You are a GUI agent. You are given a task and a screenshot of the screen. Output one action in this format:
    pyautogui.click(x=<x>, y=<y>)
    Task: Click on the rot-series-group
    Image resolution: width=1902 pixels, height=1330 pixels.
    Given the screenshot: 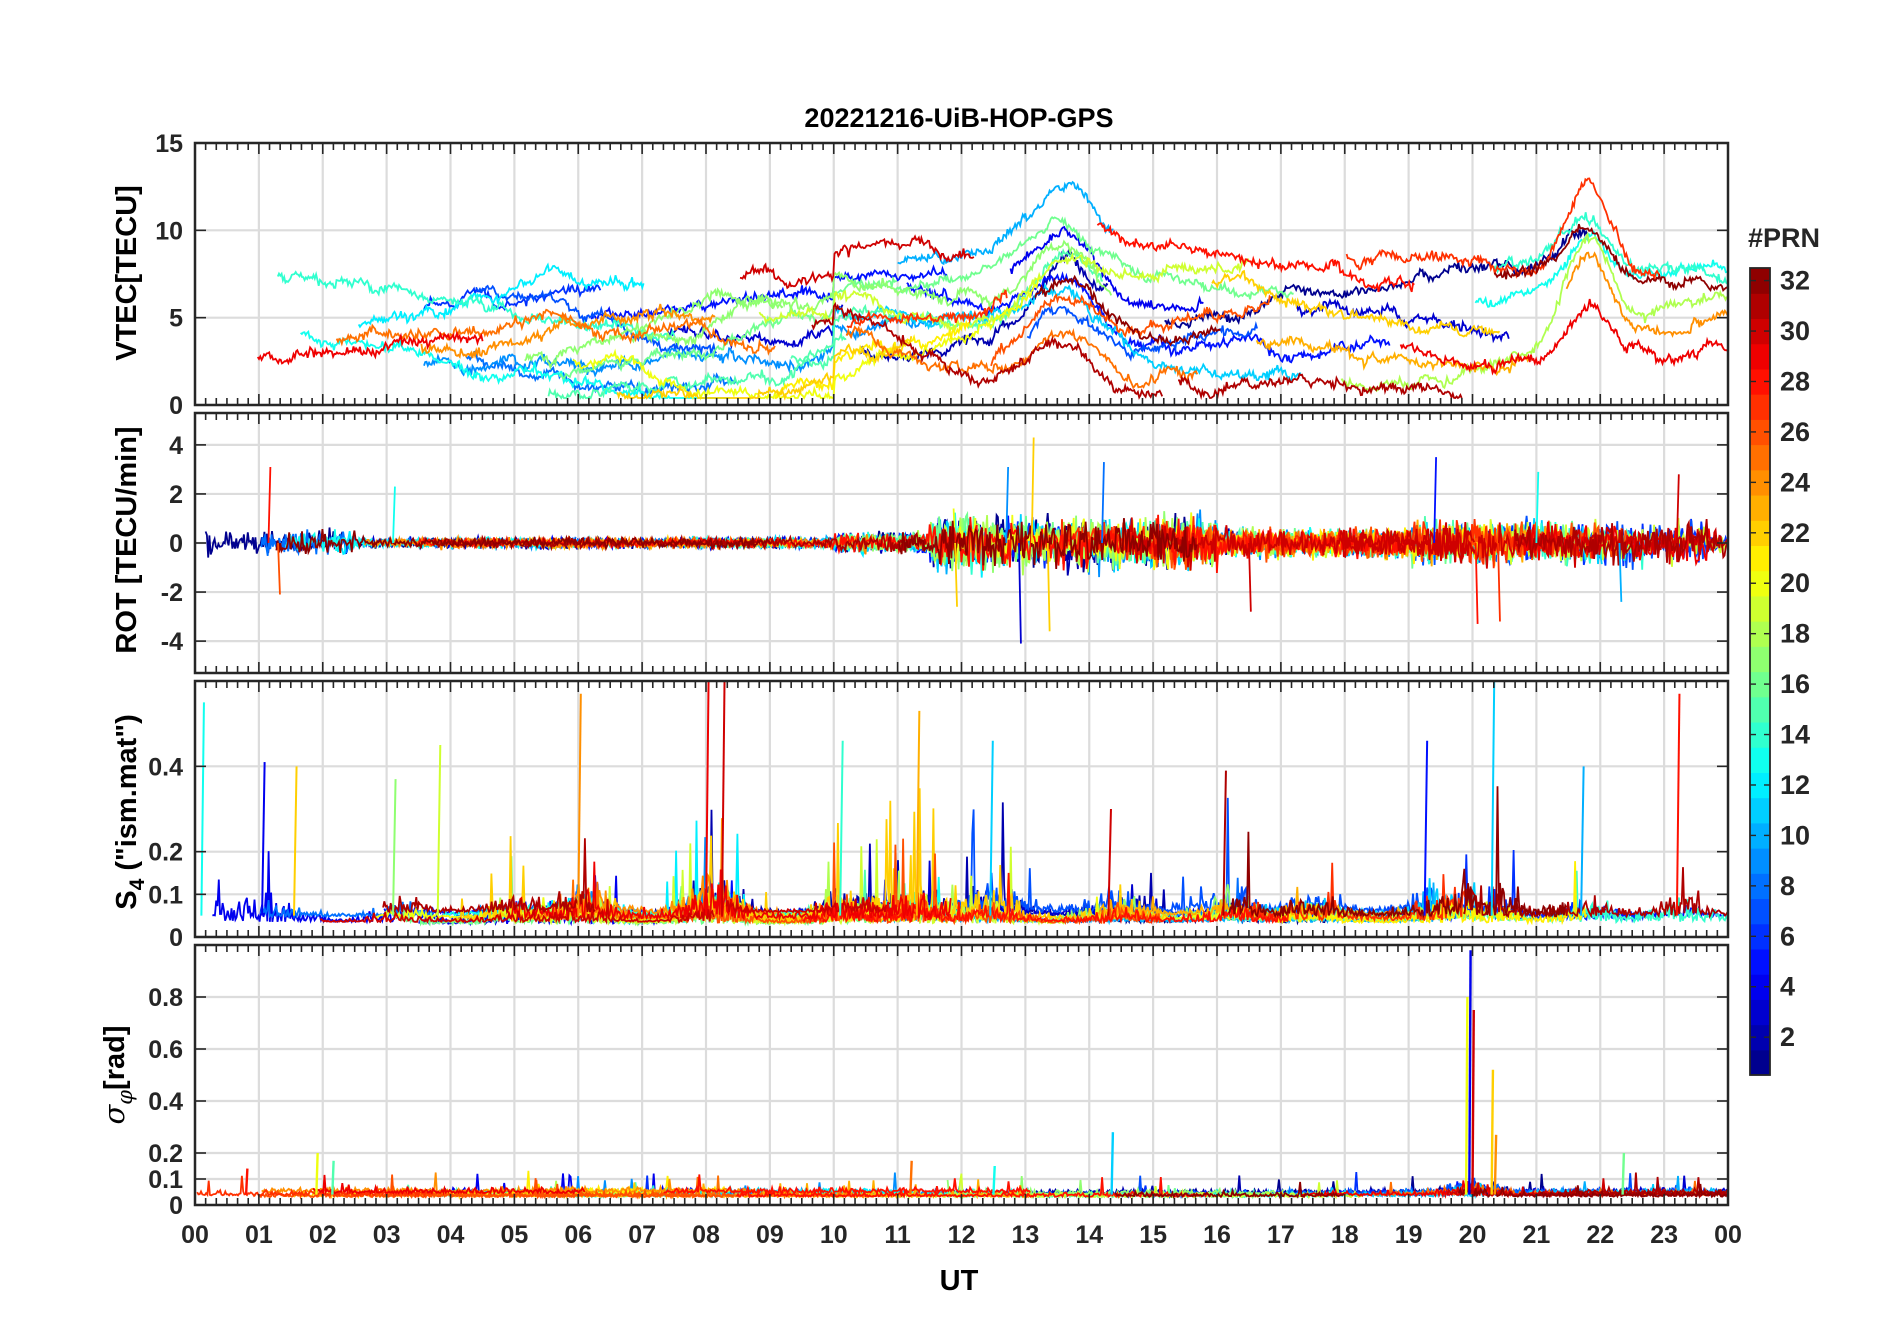 What is the action you would take?
    pyautogui.click(x=966, y=540)
    